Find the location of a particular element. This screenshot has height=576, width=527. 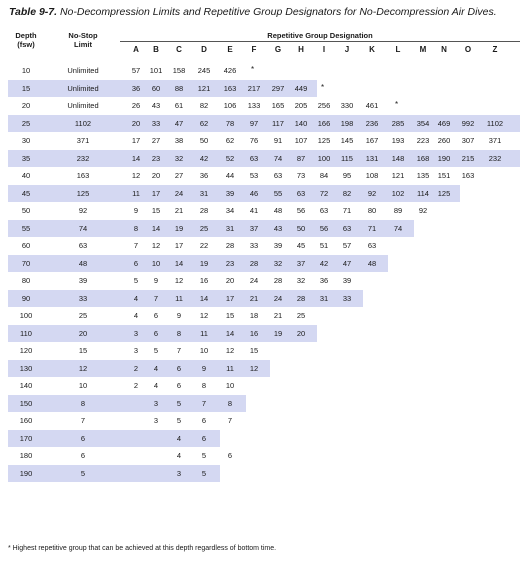

group-letter-b: B is located at coordinates (156, 49).